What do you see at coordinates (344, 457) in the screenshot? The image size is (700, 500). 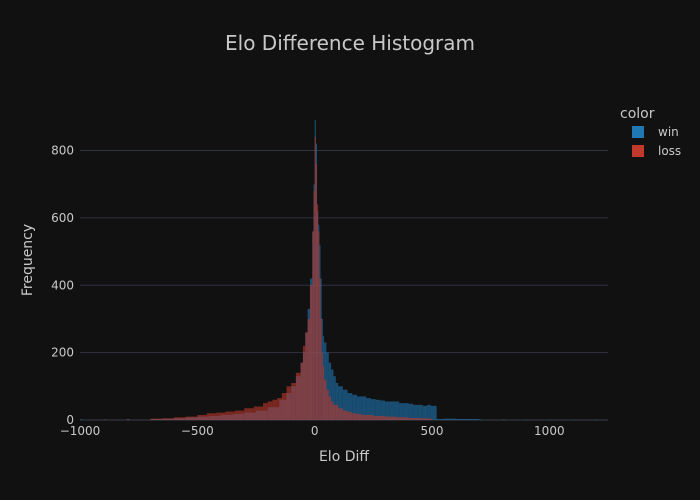 I see `x-axis-title: Elo Diff` at bounding box center [344, 457].